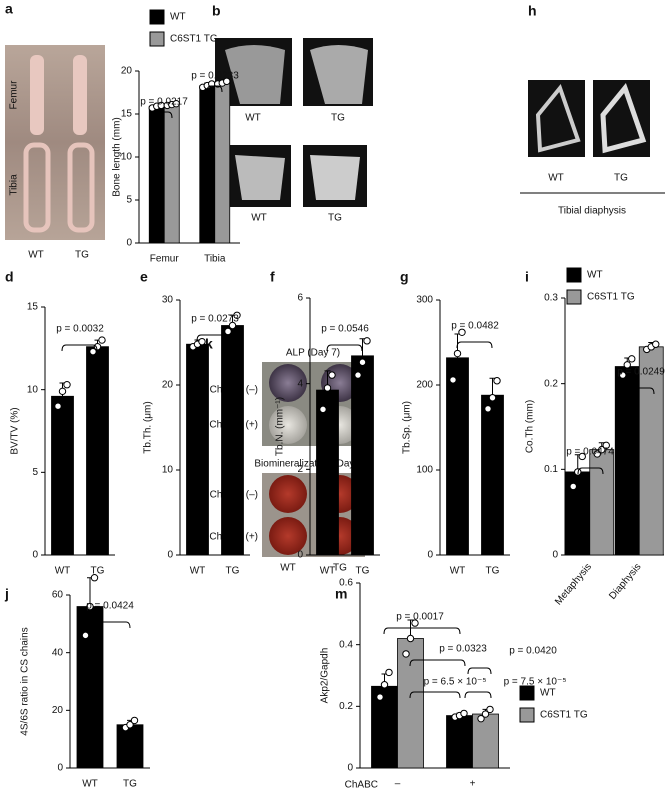  What do you see at coordinates (37, 187) in the screenshot?
I see `tibia-wt` at bounding box center [37, 187].